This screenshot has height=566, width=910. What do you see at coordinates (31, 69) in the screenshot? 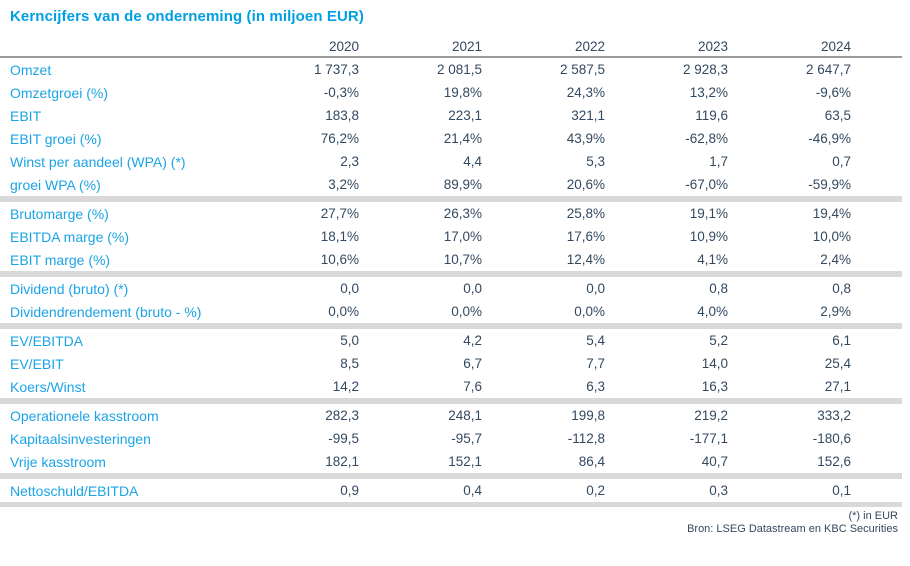
I see `row-label: Omzet` at bounding box center [31, 69].